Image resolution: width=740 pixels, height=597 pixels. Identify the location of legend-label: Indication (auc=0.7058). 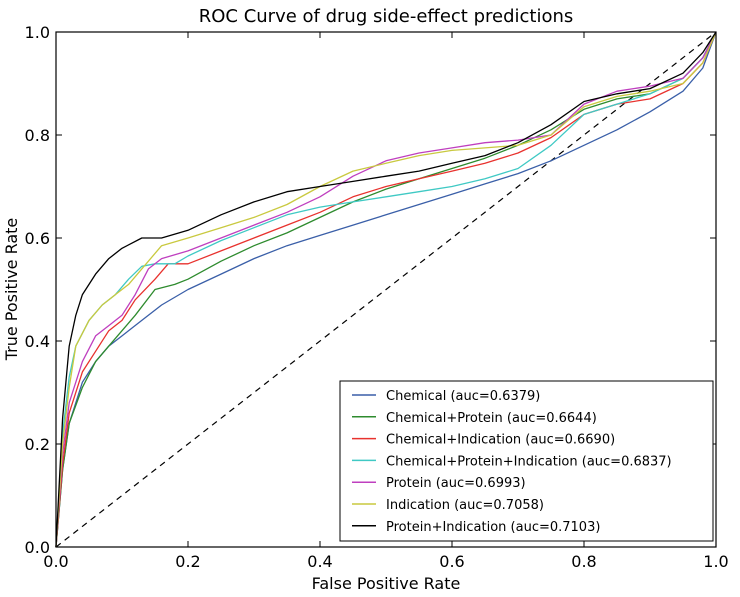
(465, 505).